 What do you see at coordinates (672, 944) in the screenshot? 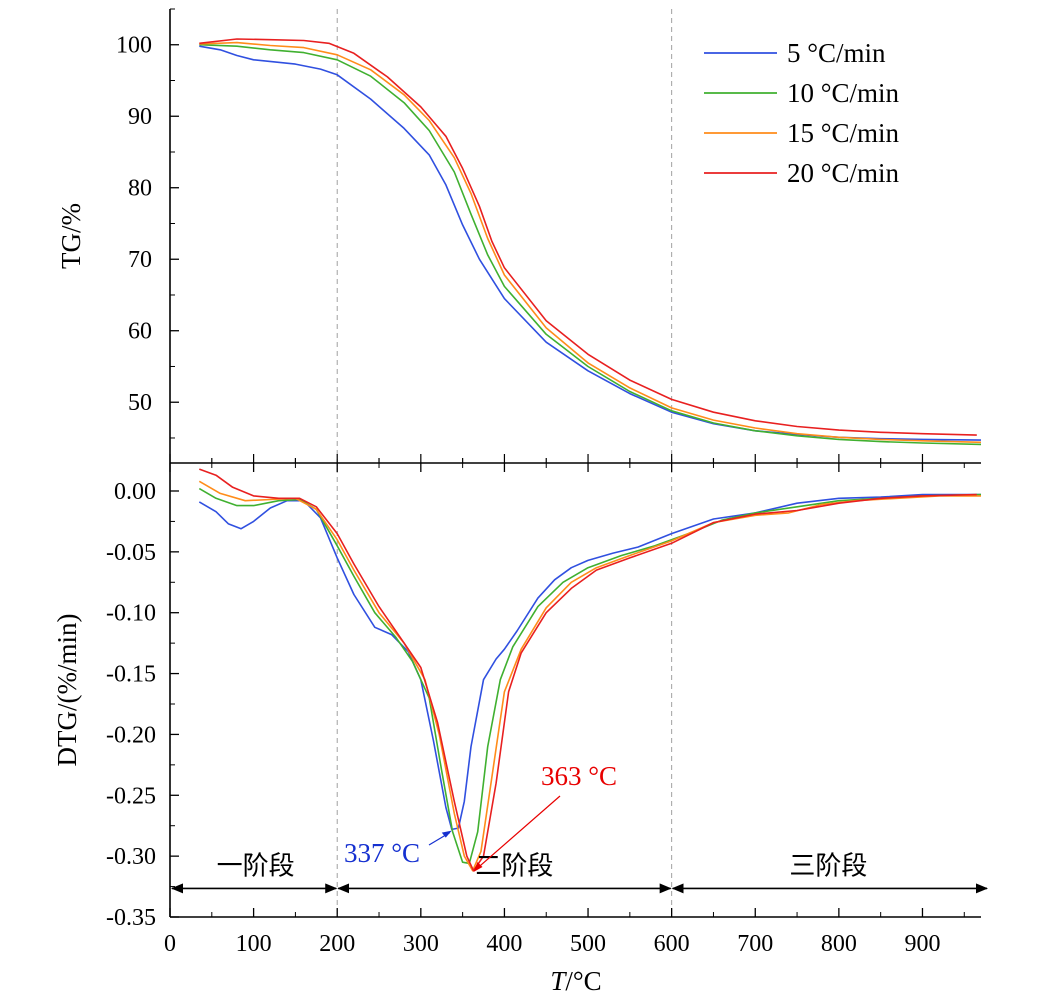
I see `x-tick-label: 600` at bounding box center [672, 944].